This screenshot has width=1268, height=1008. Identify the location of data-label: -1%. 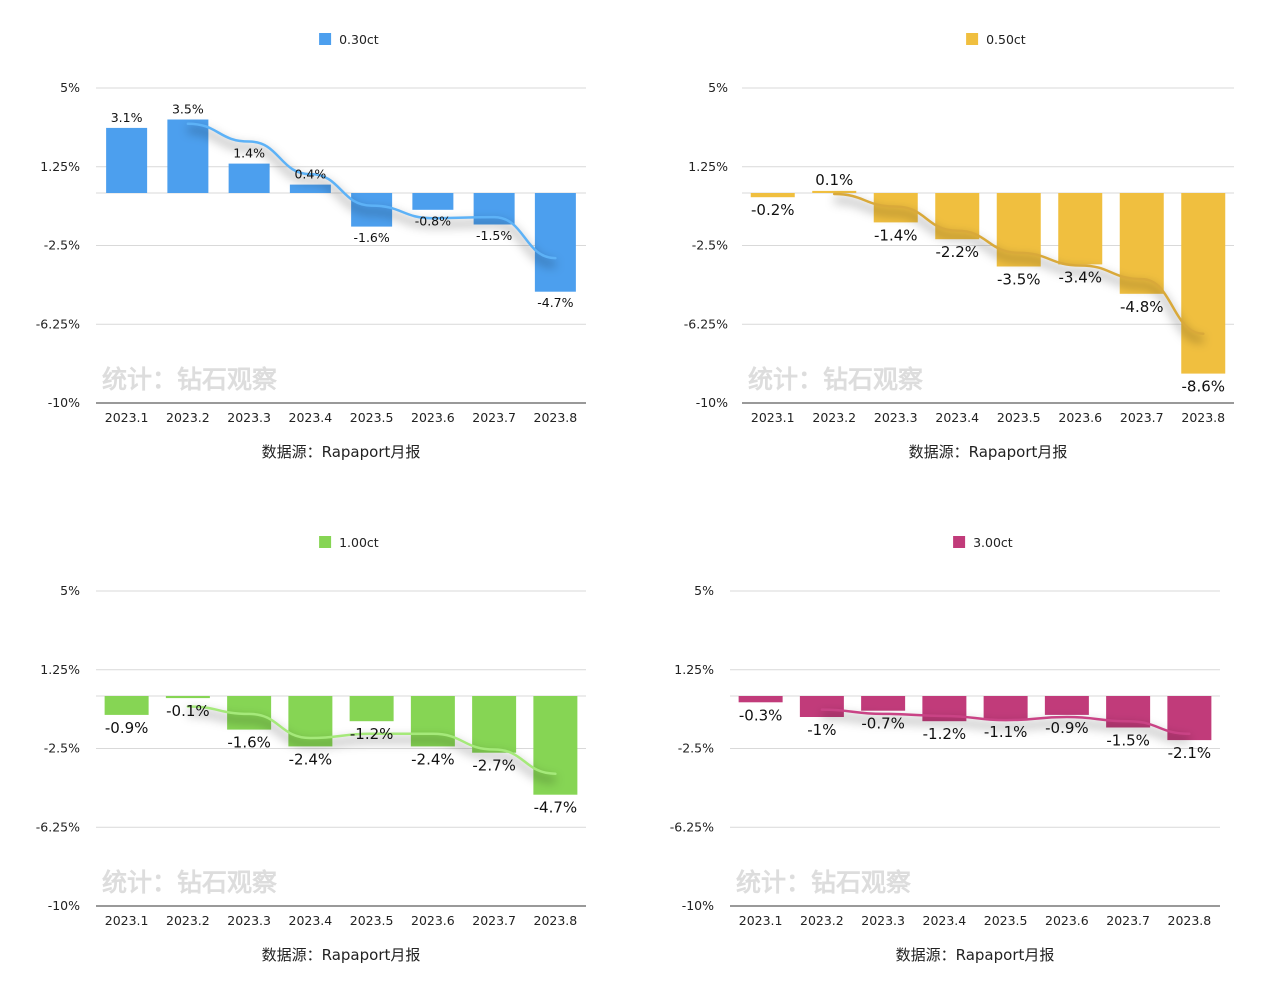
(821, 730).